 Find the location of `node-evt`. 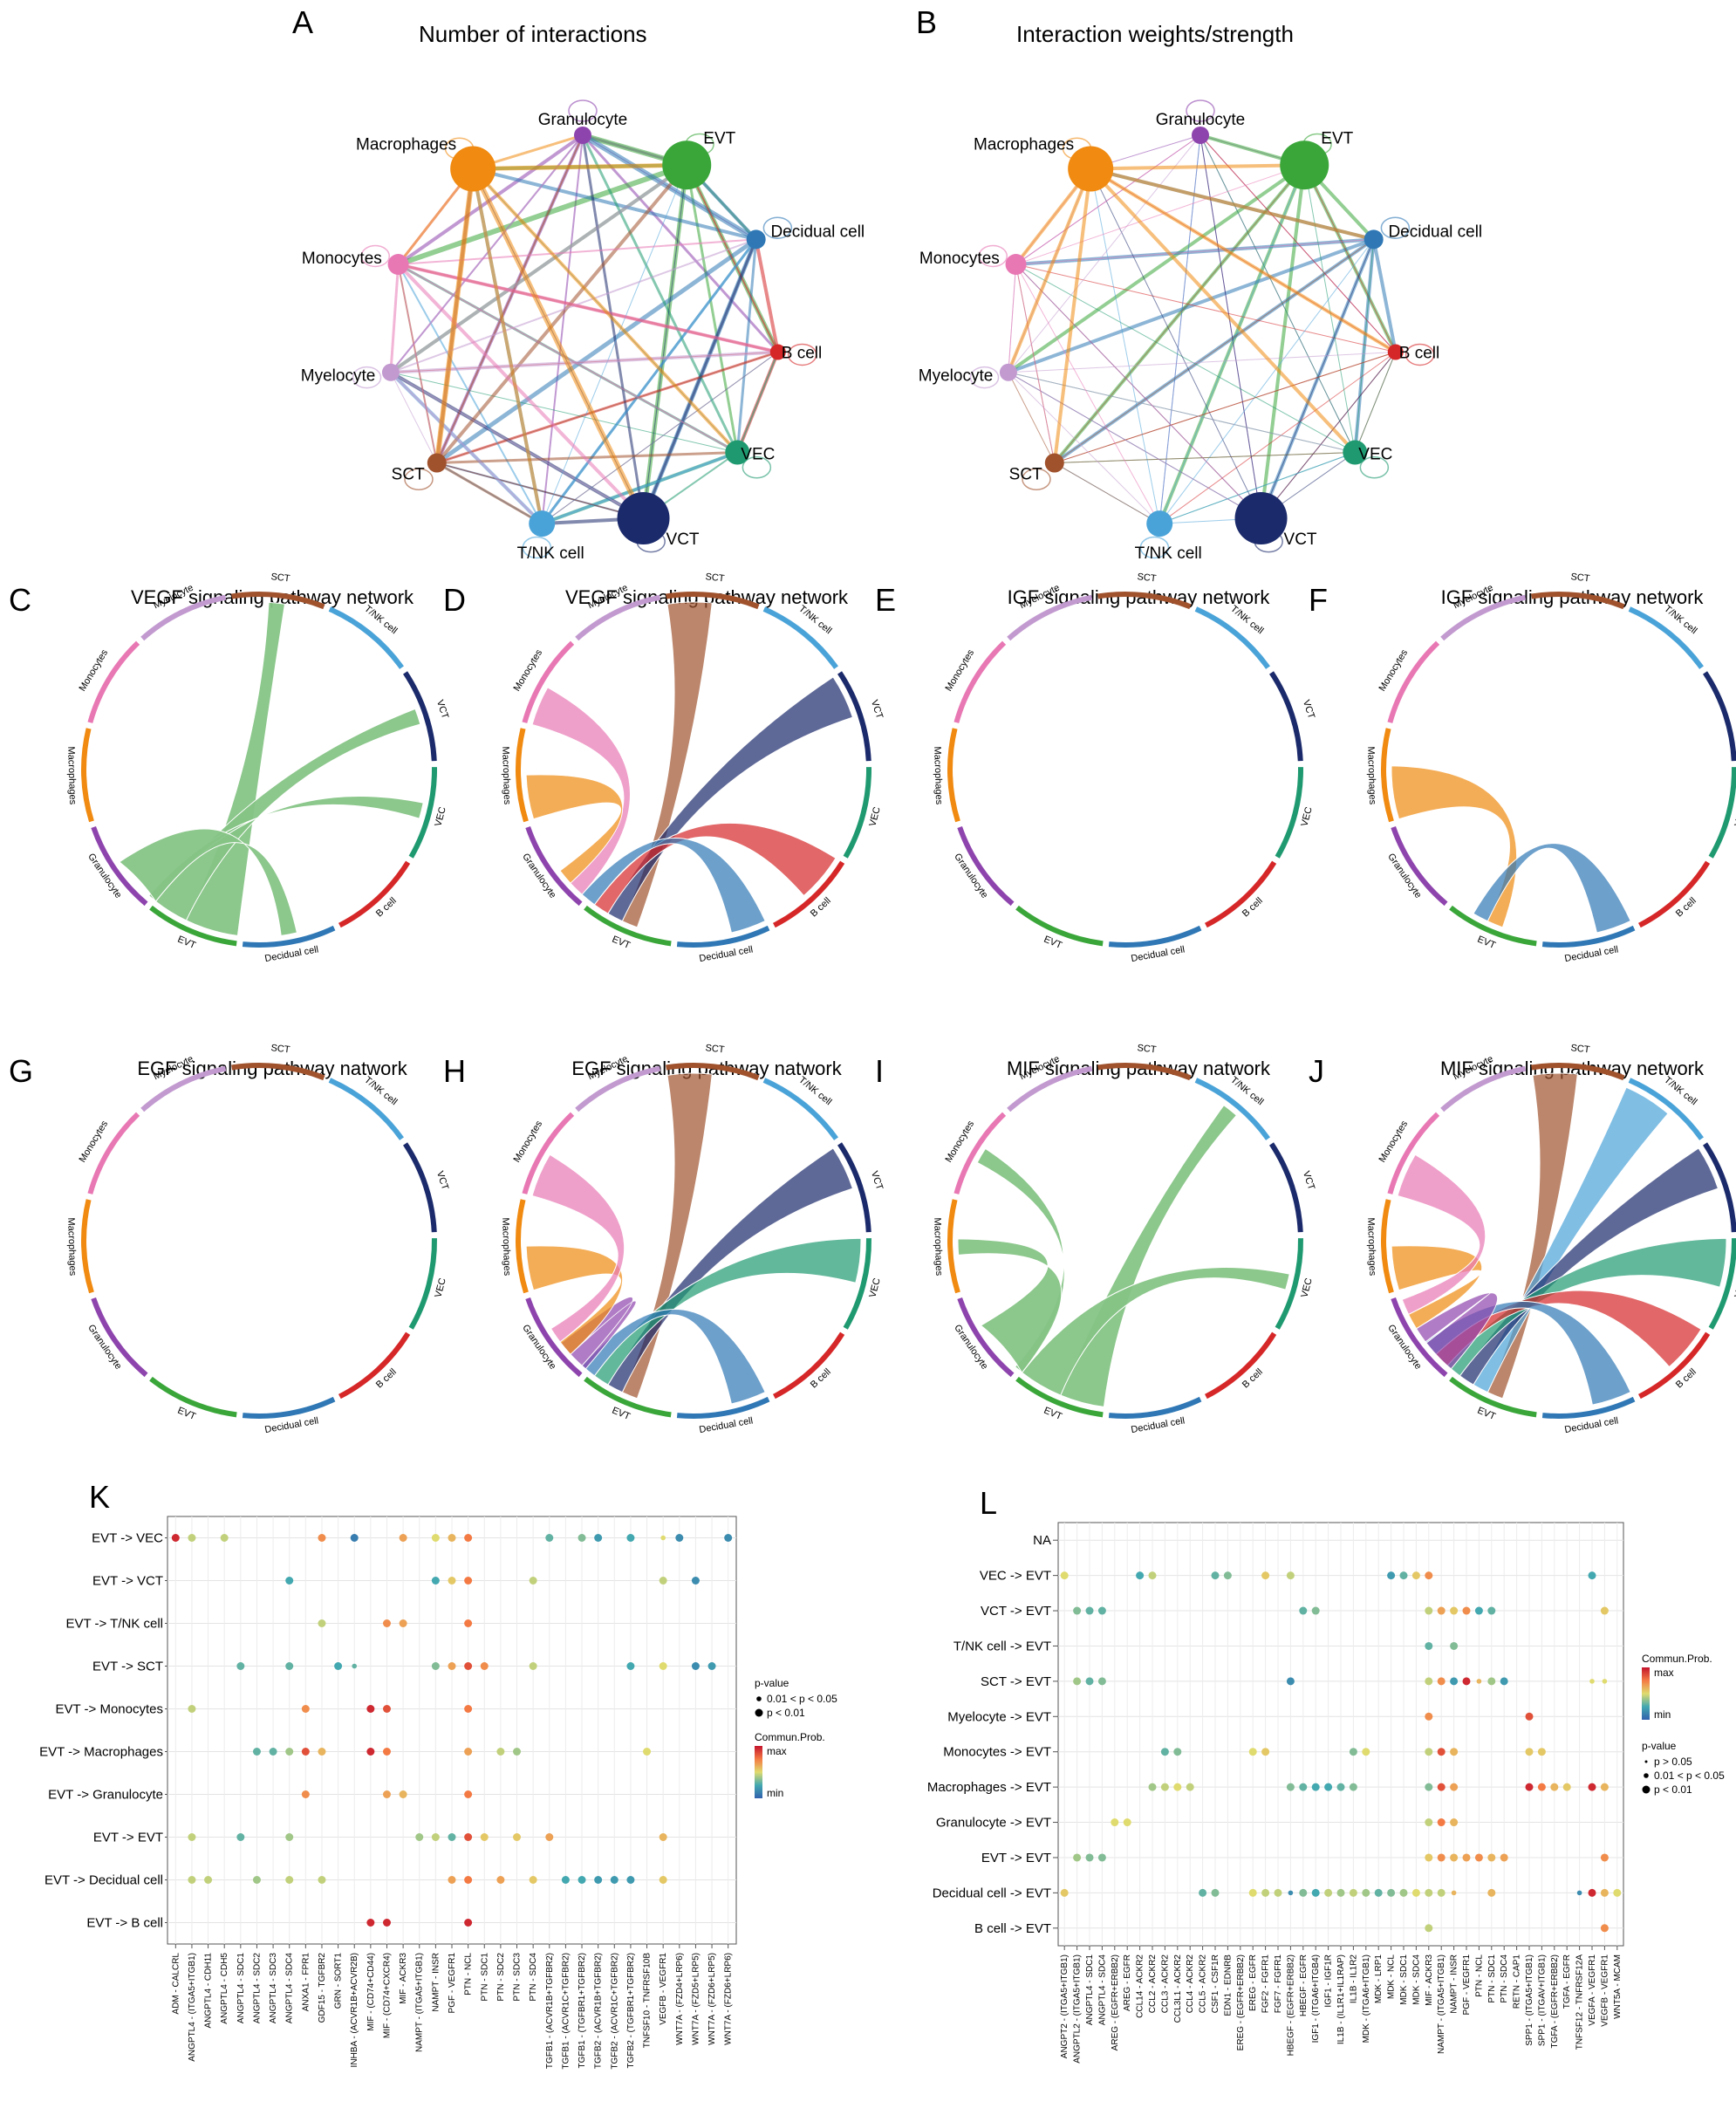

node-evt is located at coordinates (1304, 165).